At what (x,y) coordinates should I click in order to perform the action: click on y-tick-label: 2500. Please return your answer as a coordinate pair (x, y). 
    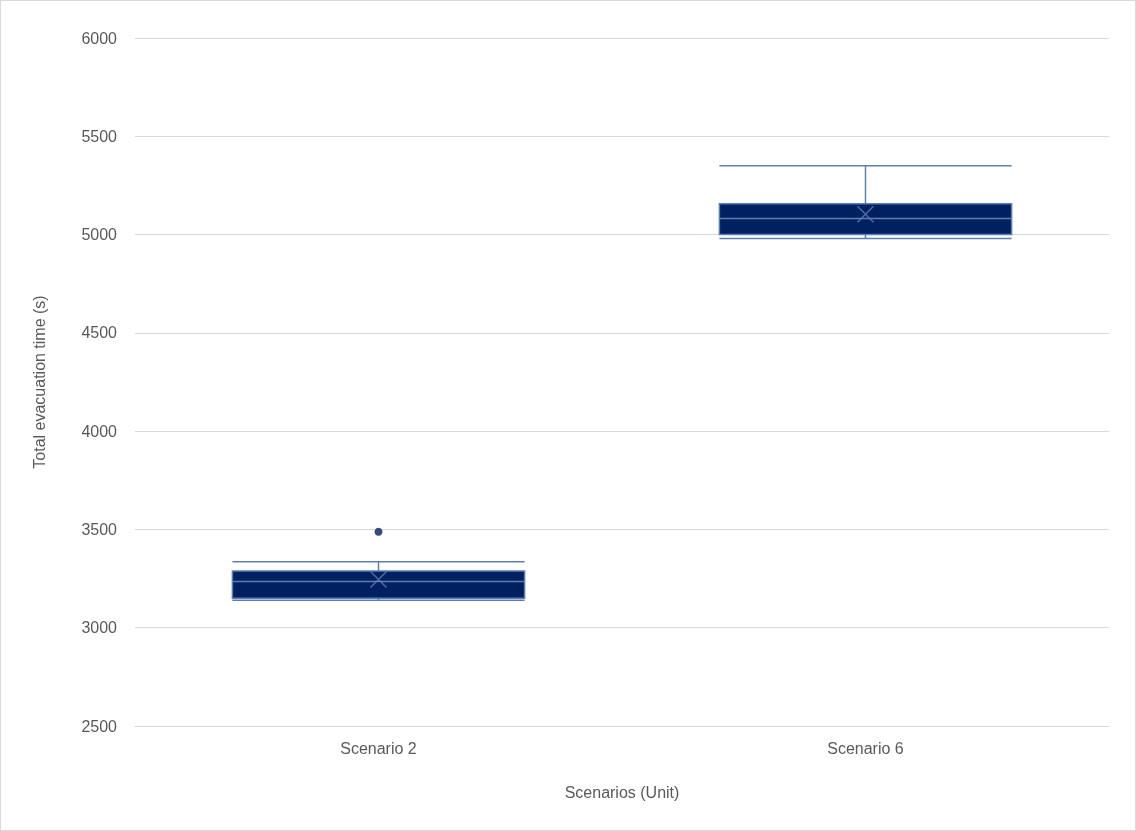
    Looking at the image, I should click on (99, 726).